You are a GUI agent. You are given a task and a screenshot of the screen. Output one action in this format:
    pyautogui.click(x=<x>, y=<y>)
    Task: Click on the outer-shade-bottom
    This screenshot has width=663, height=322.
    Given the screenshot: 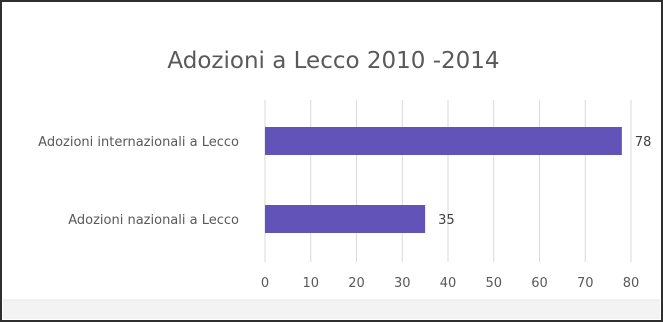 What is the action you would take?
    pyautogui.click(x=331, y=309)
    